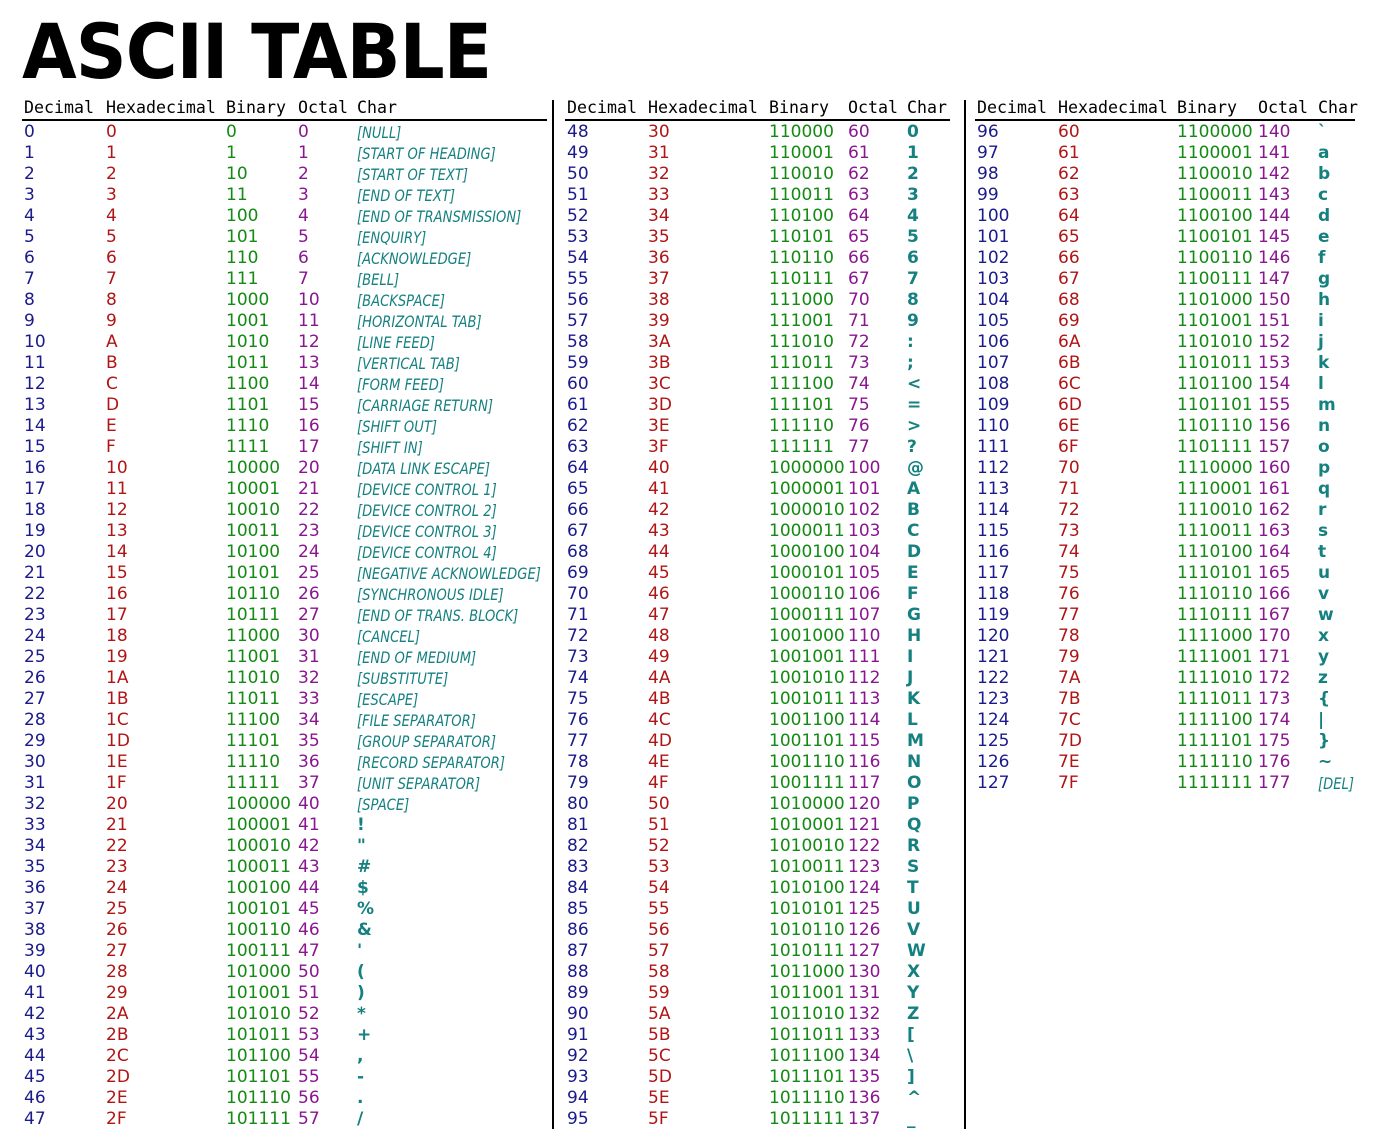 This screenshot has height=1139, width=1400. What do you see at coordinates (759, 573) in the screenshot?
I see `table-row: 69 45 1000101 105 E` at bounding box center [759, 573].